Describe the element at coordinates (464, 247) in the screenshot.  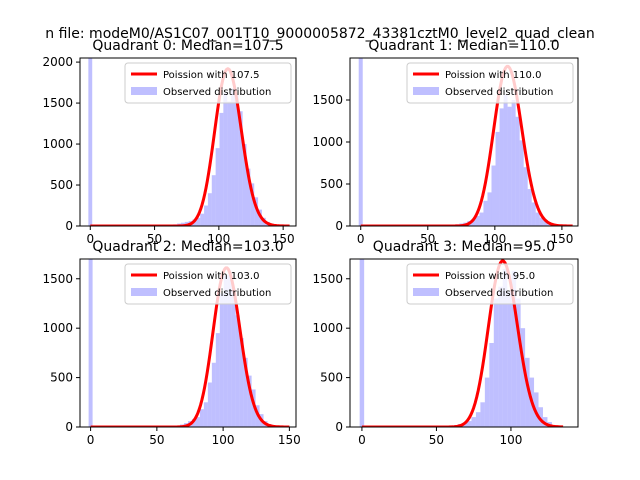
I see `subplot-title: Quadrant 3: Median=95.0` at that location.